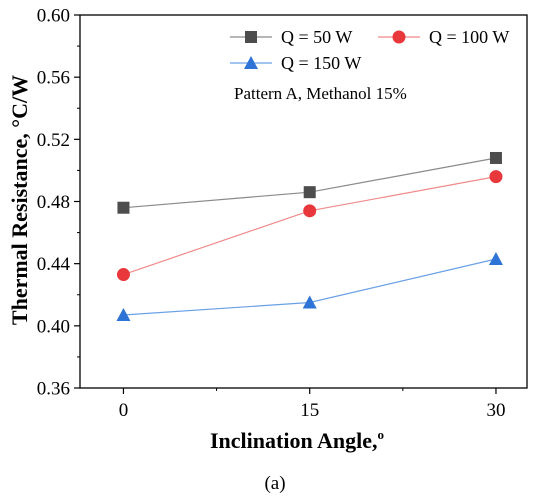 The height and width of the screenshot is (503, 550). What do you see at coordinates (54, 264) in the screenshot?
I see `y-tick-label: 0.44` at bounding box center [54, 264].